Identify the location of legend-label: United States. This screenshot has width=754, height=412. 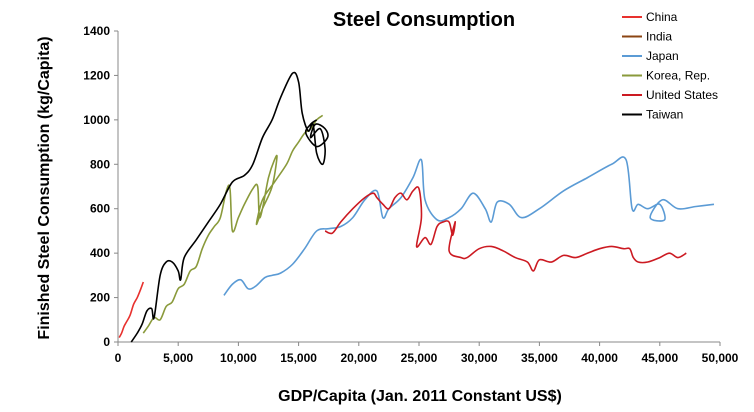
(682, 95).